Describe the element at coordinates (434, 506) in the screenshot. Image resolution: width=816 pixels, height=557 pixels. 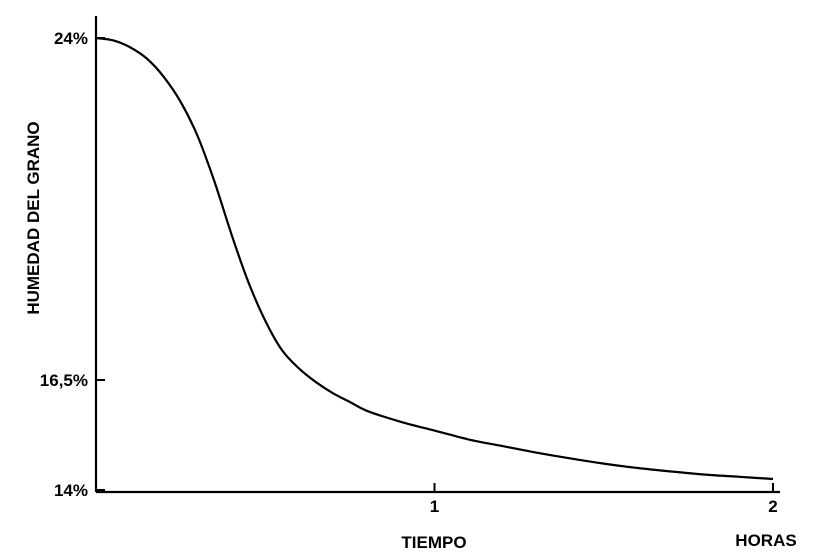
I see `x-tick-label: 1` at that location.